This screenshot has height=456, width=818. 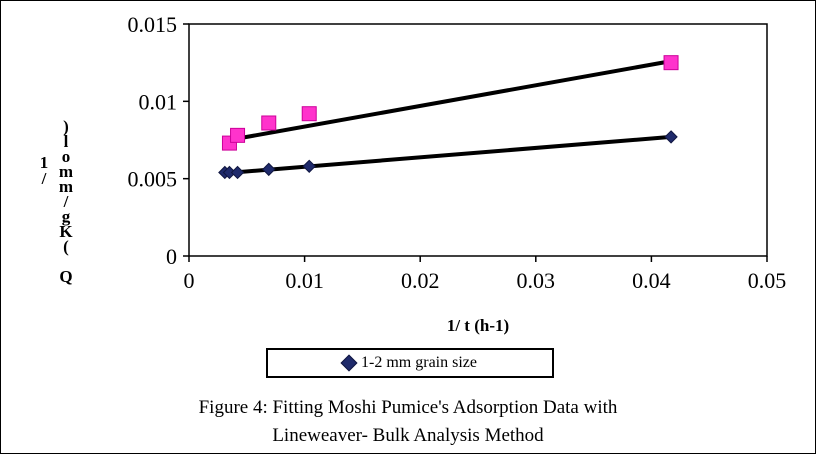 I want to click on x-tick-label: 0.03, so click(x=536, y=280).